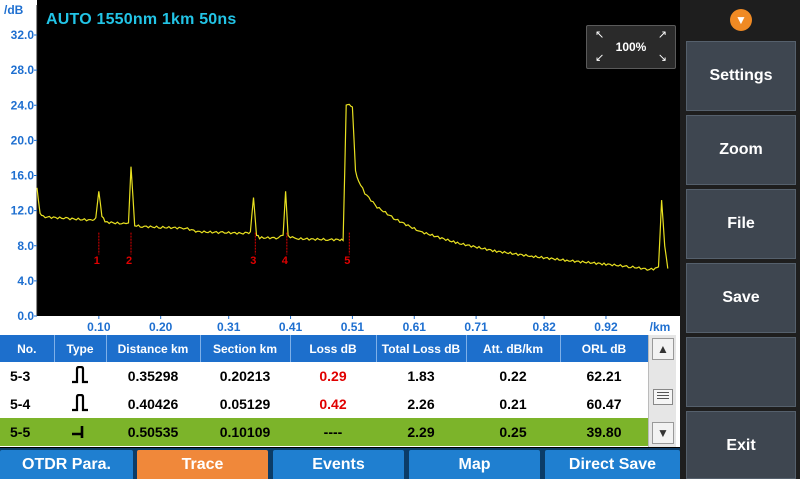 This screenshot has width=800, height=479. I want to click on x-axis-unit: /km, so click(660, 327).